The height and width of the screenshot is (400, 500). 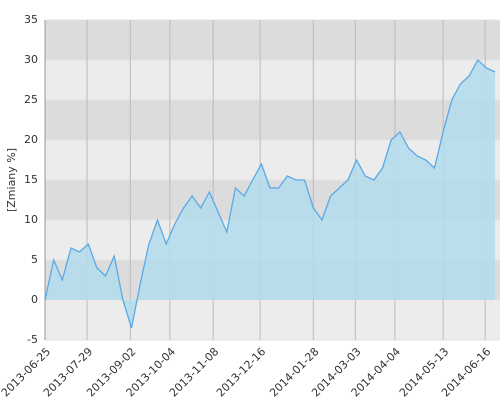 What do you see at coordinates (31, 59) in the screenshot?
I see `y-tick-label: 30` at bounding box center [31, 59].